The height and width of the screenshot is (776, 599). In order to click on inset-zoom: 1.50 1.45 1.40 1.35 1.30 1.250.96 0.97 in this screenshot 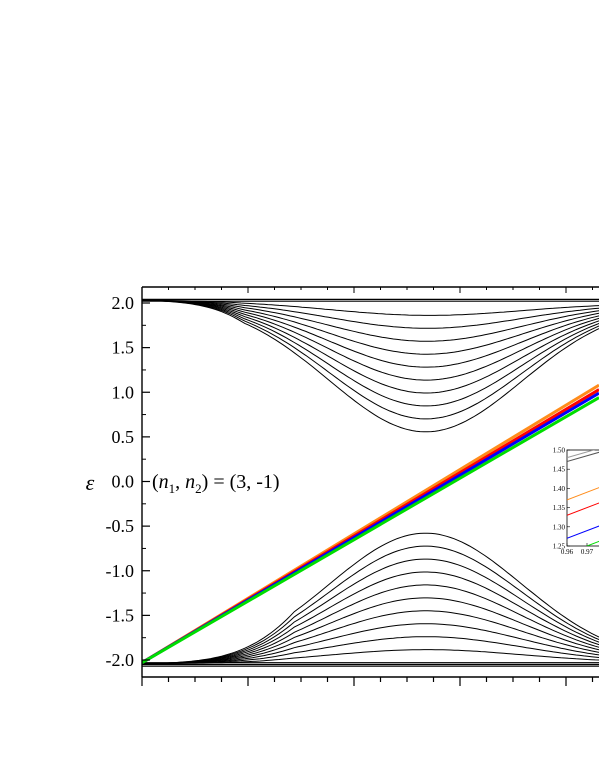, I will do `click(576, 501)`.